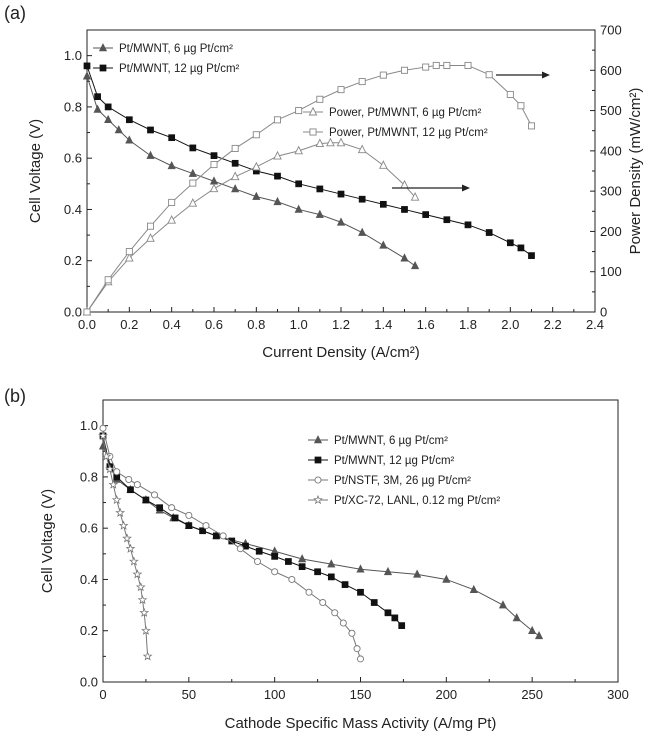 This screenshot has height=736, width=652. I want to click on arrow-head, so click(466, 188).